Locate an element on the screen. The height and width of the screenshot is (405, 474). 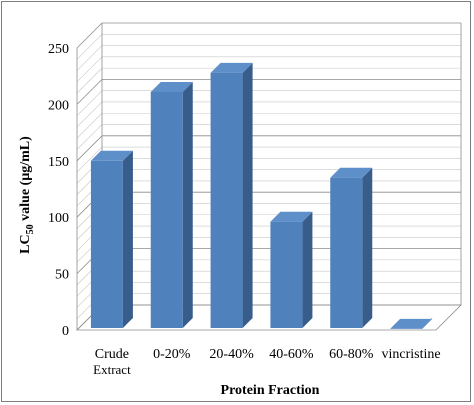
y-axis-title-sub: 50 is located at coordinates (30, 229).